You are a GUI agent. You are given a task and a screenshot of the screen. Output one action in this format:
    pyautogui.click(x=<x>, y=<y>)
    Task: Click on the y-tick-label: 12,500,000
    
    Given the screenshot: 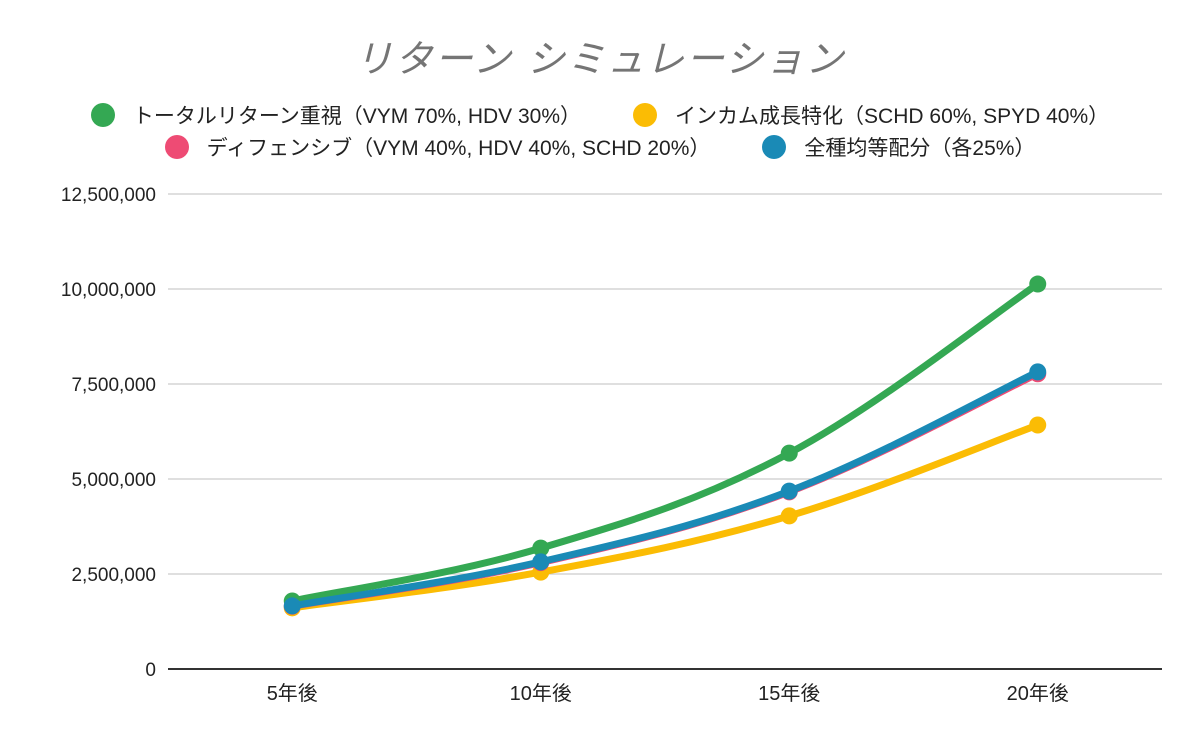 What is the action you would take?
    pyautogui.click(x=108, y=195)
    